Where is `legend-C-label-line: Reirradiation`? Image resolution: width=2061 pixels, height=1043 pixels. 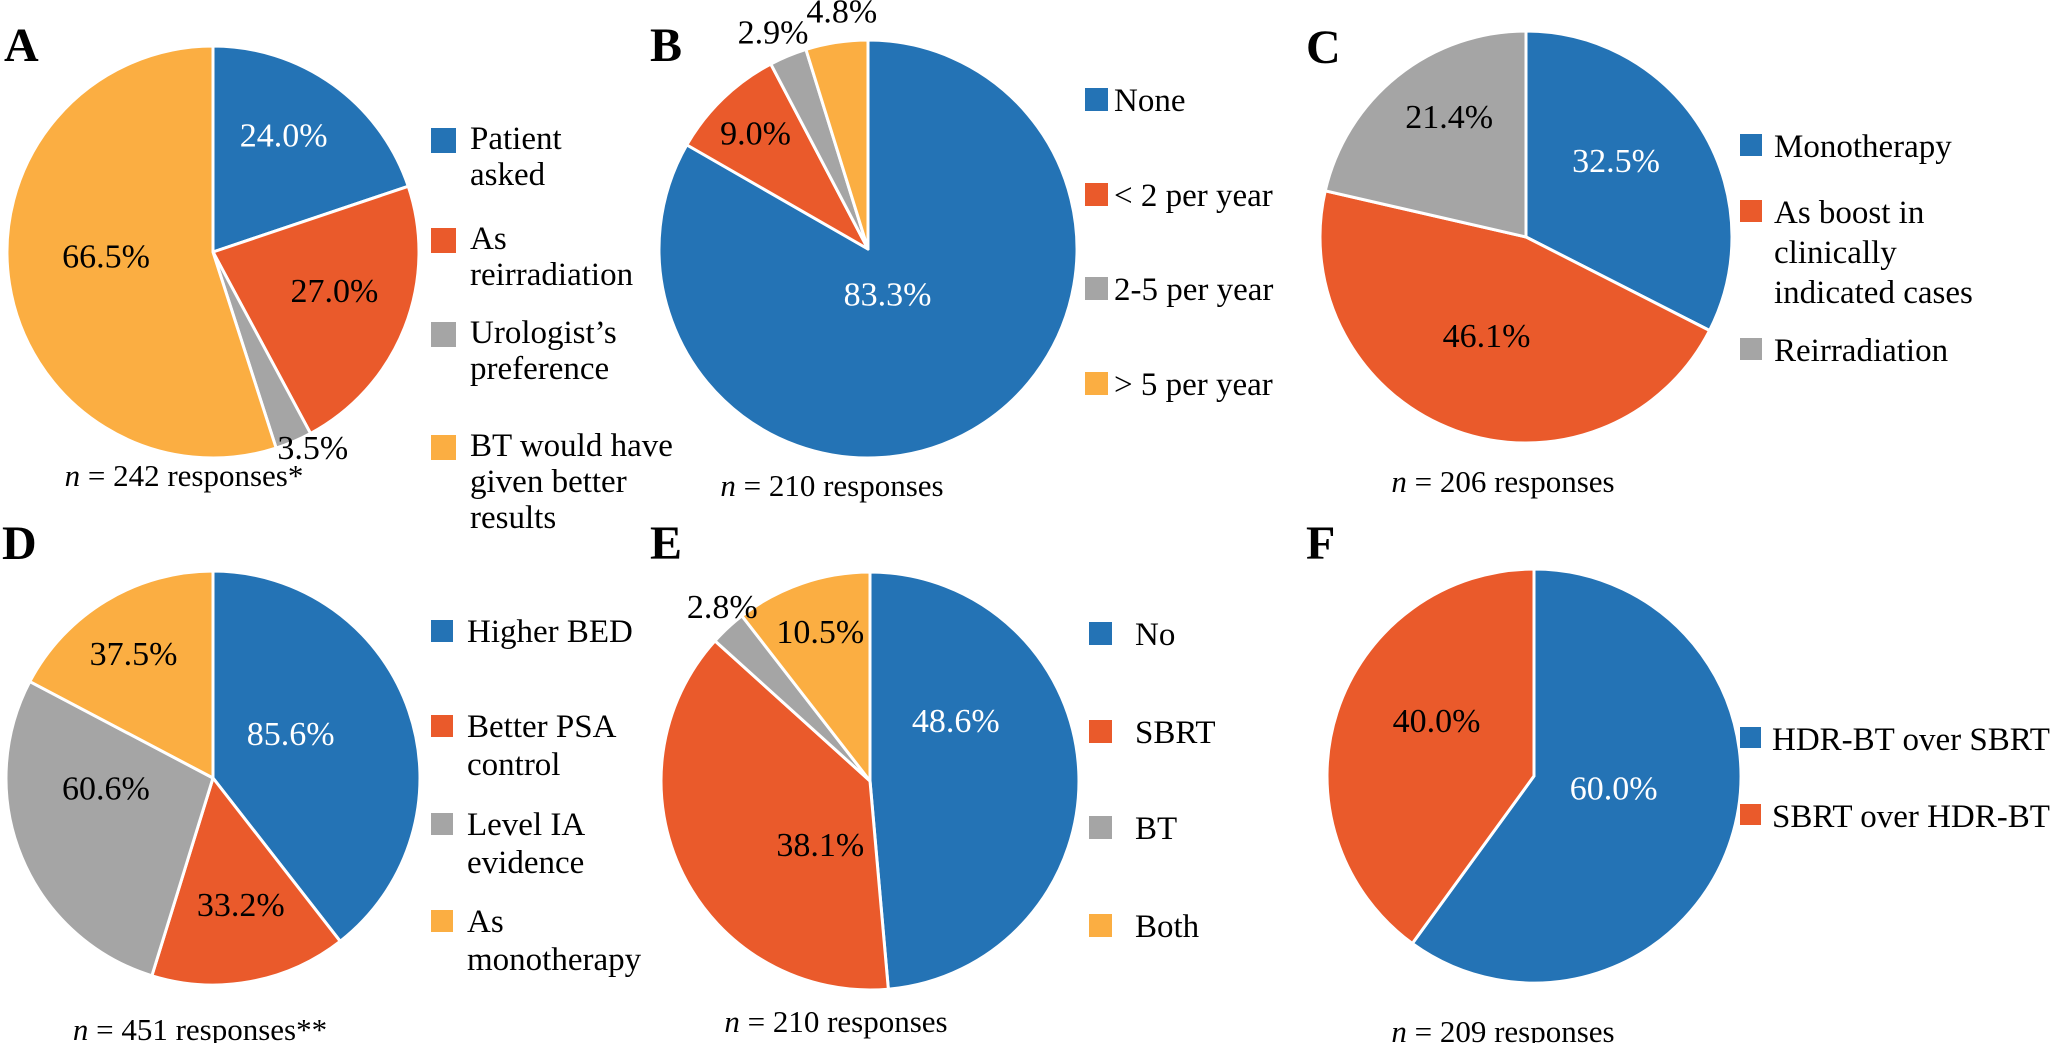
legend-C-label-line: Reirradiation is located at coordinates (1861, 351).